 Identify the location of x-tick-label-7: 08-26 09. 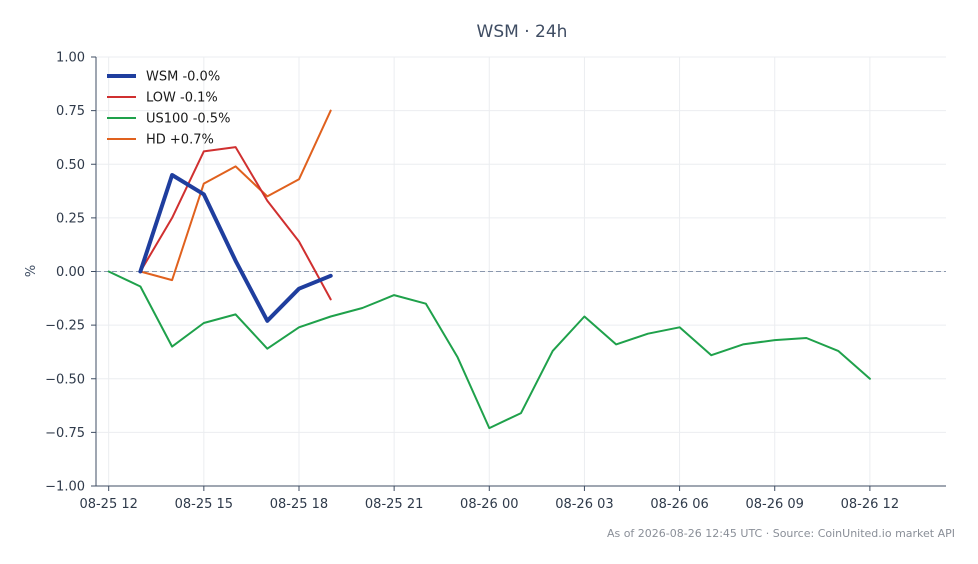
(775, 504).